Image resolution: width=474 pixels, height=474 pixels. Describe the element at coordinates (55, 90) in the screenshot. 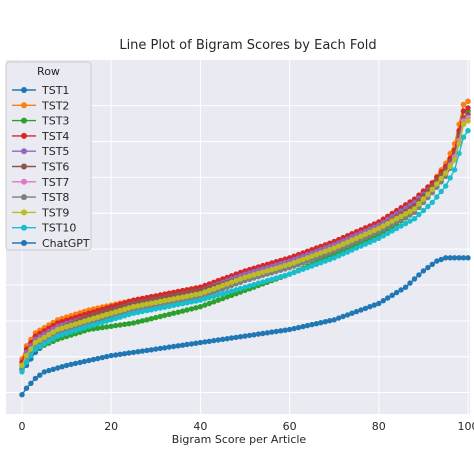

I see `legend-label: TST1` at that location.